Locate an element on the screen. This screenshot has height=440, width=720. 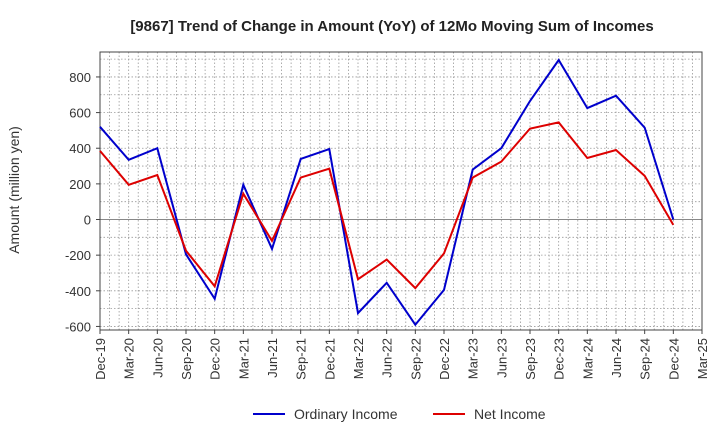
y-tick-label: -600 is located at coordinates (78, 326).